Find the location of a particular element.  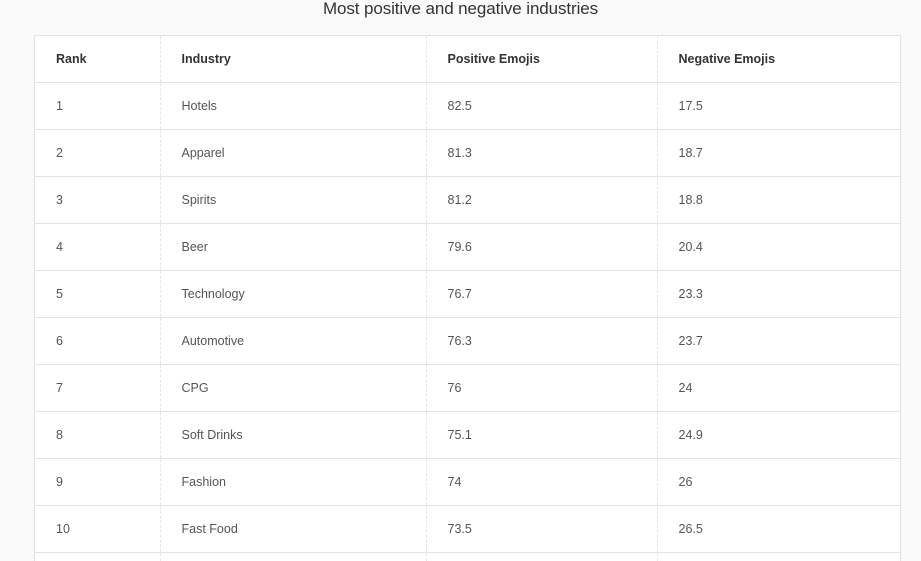

cell-positive-emojis: 76.7 is located at coordinates (542, 294).